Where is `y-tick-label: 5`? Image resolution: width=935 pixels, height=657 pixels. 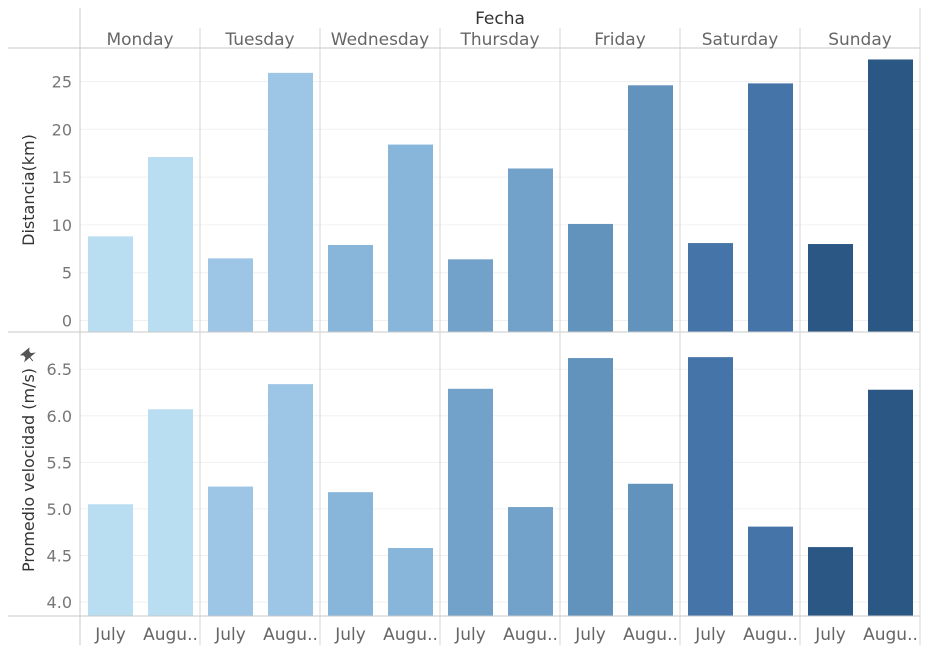
y-tick-label: 5 is located at coordinates (67, 273).